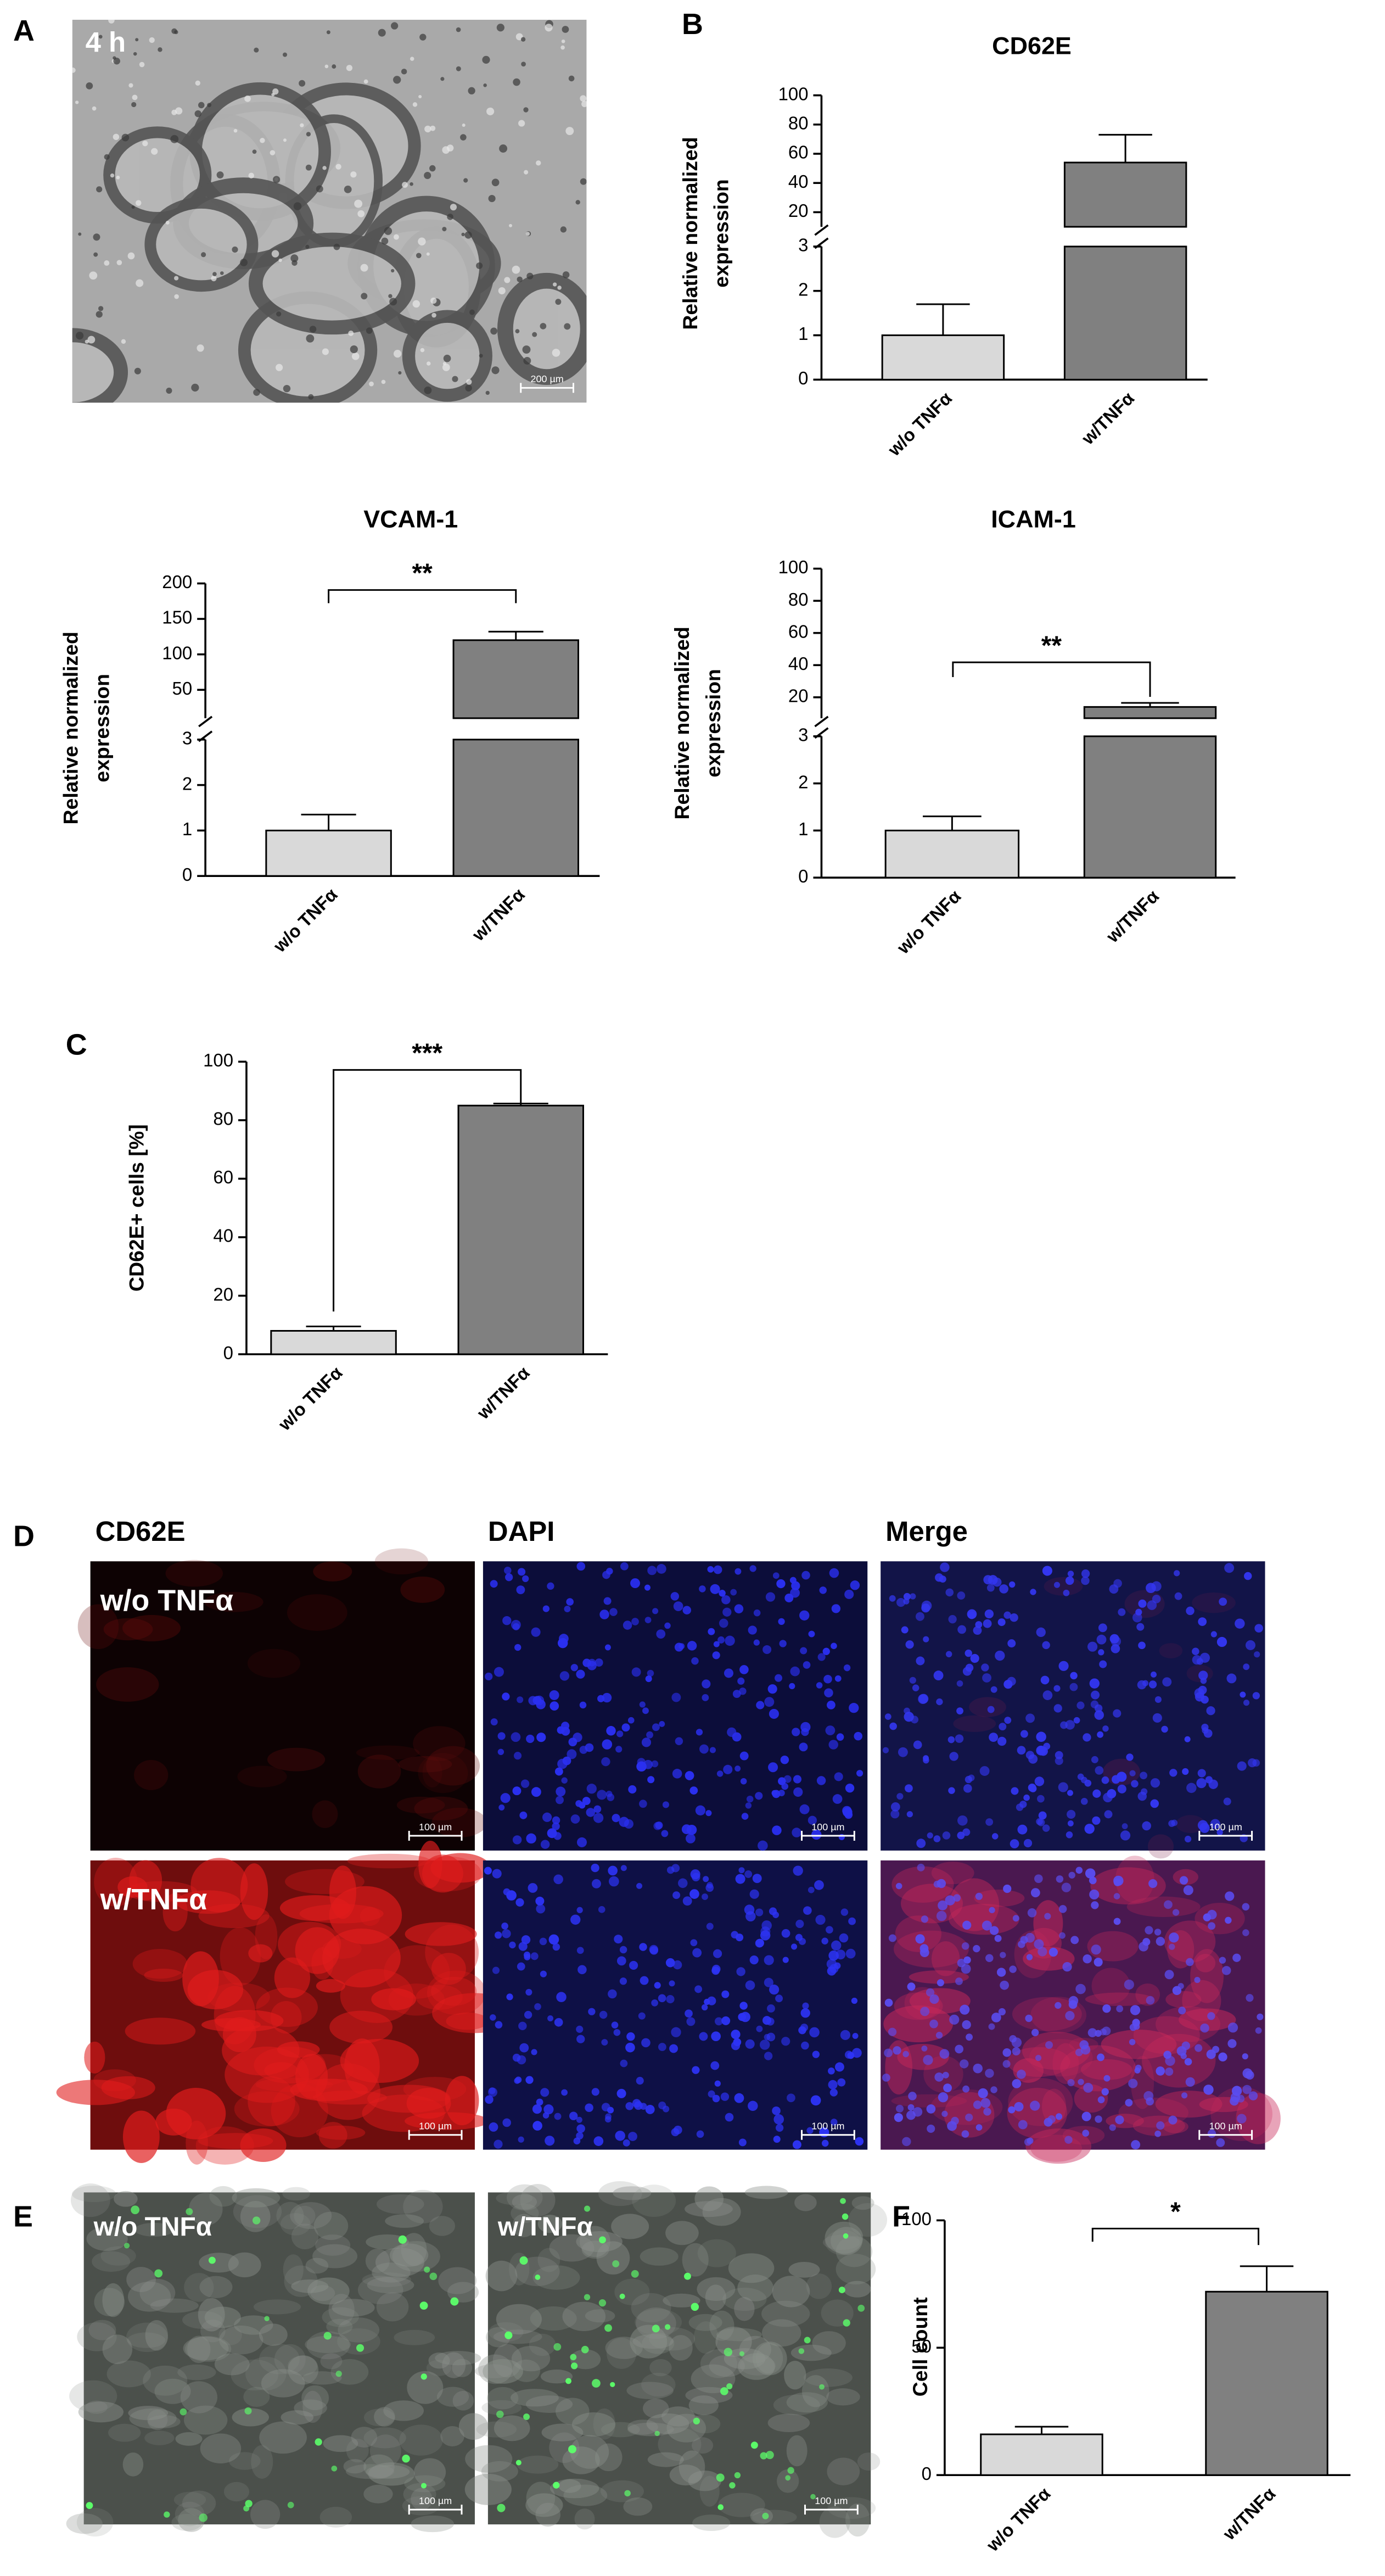 Image resolution: width=1385 pixels, height=2576 pixels. Describe the element at coordinates (1081, 2010) in the screenshot. I see `micrograph` at that location.